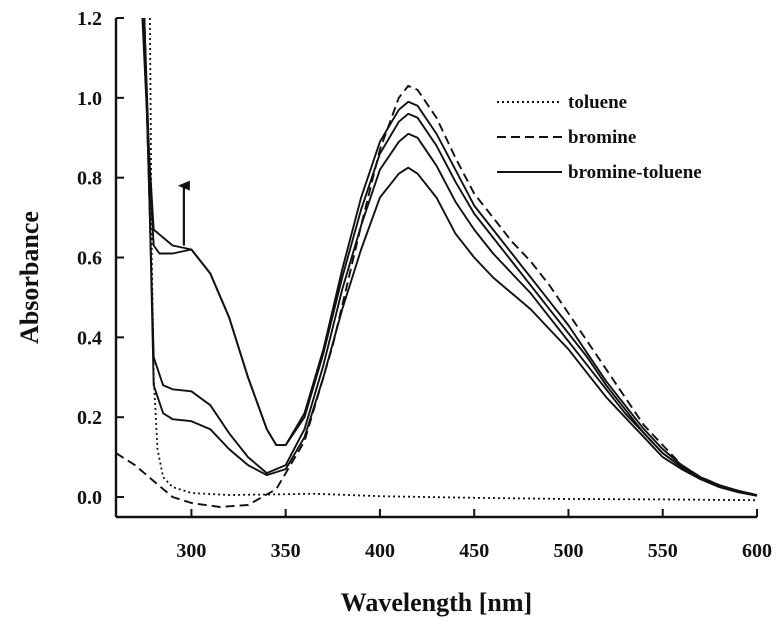 The width and height of the screenshot is (777, 626). Describe the element at coordinates (89, 338) in the screenshot. I see `y-tick-label: 0.4` at that location.